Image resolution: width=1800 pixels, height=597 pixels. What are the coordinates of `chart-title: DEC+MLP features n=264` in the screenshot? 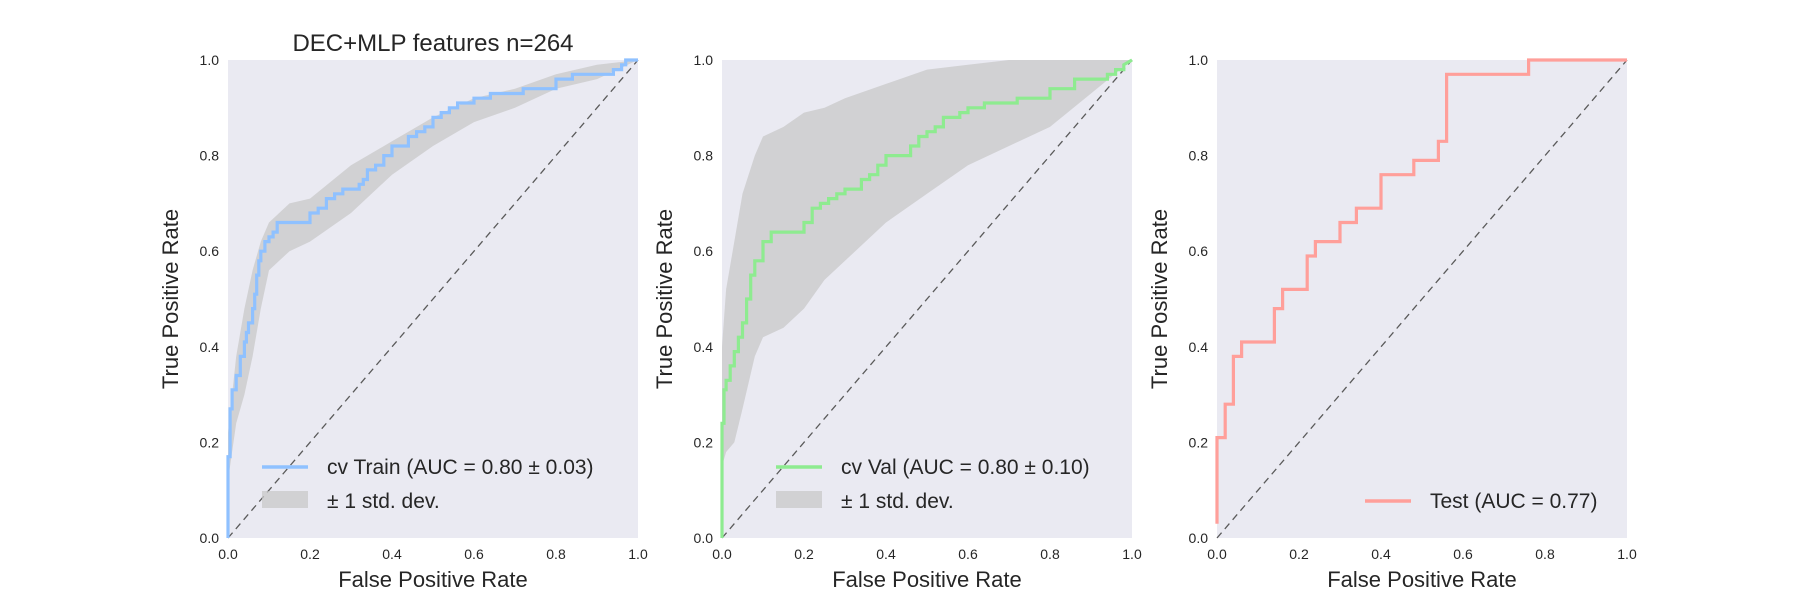 It's located at (432, 43).